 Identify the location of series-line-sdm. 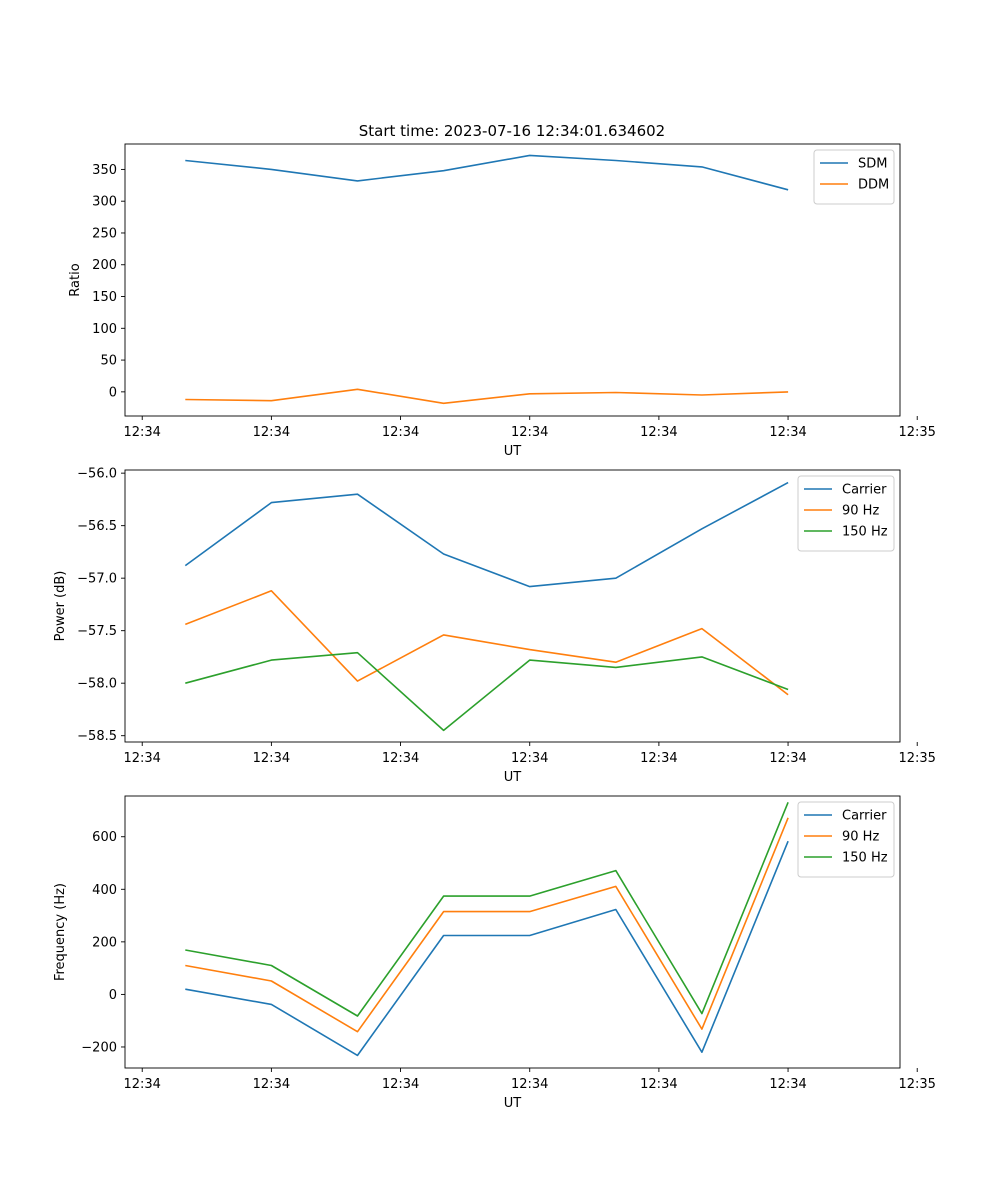
(487, 172).